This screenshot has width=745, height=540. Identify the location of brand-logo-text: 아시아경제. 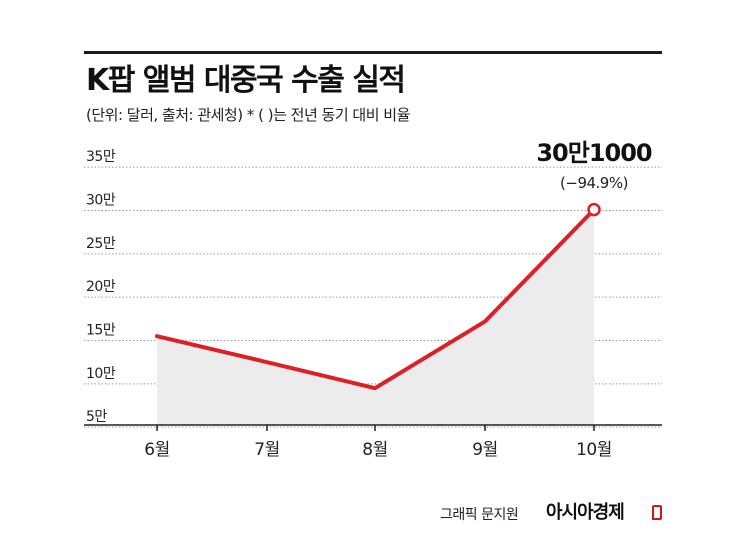
(585, 512).